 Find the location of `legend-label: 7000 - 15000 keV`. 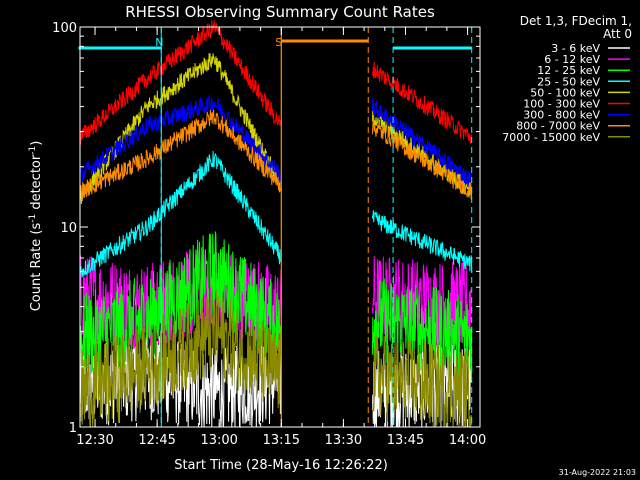

legend-label: 7000 - 15000 keV is located at coordinates (551, 137).